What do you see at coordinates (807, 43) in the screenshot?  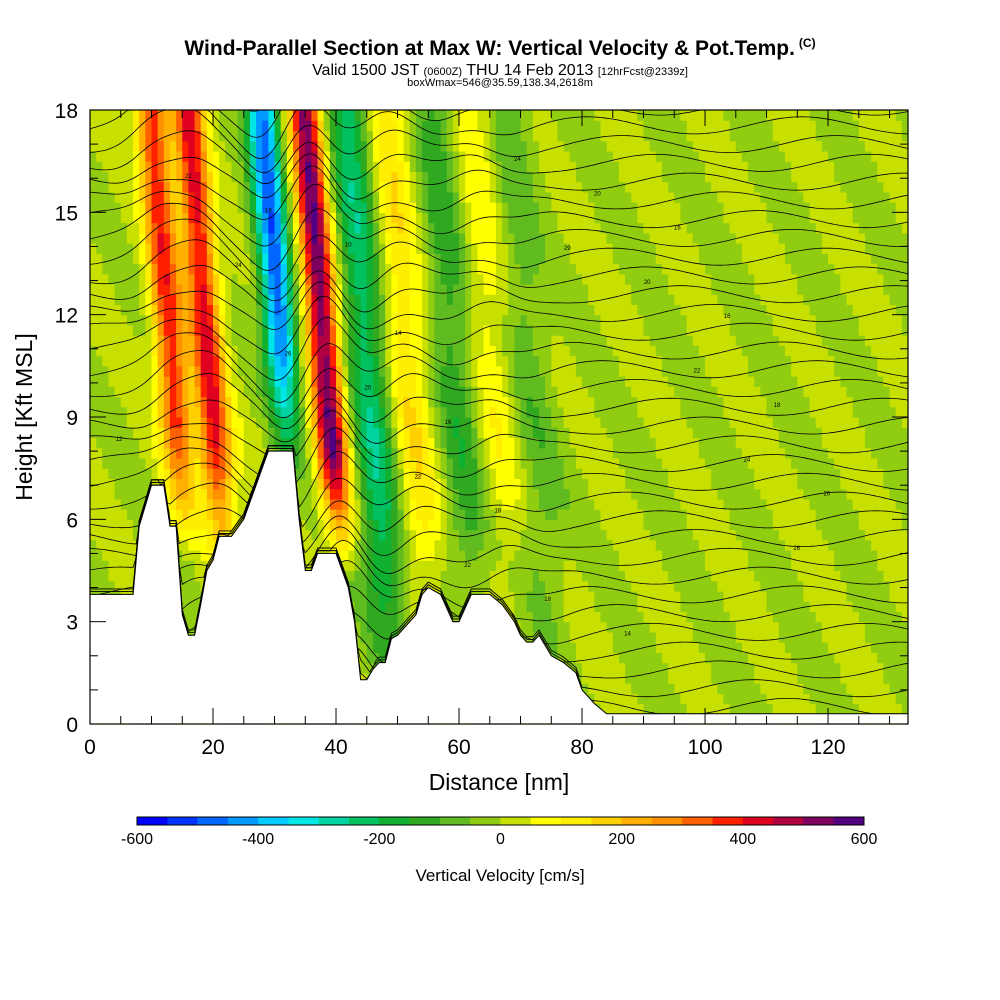 I see `chart-title-mark: (C)` at bounding box center [807, 43].